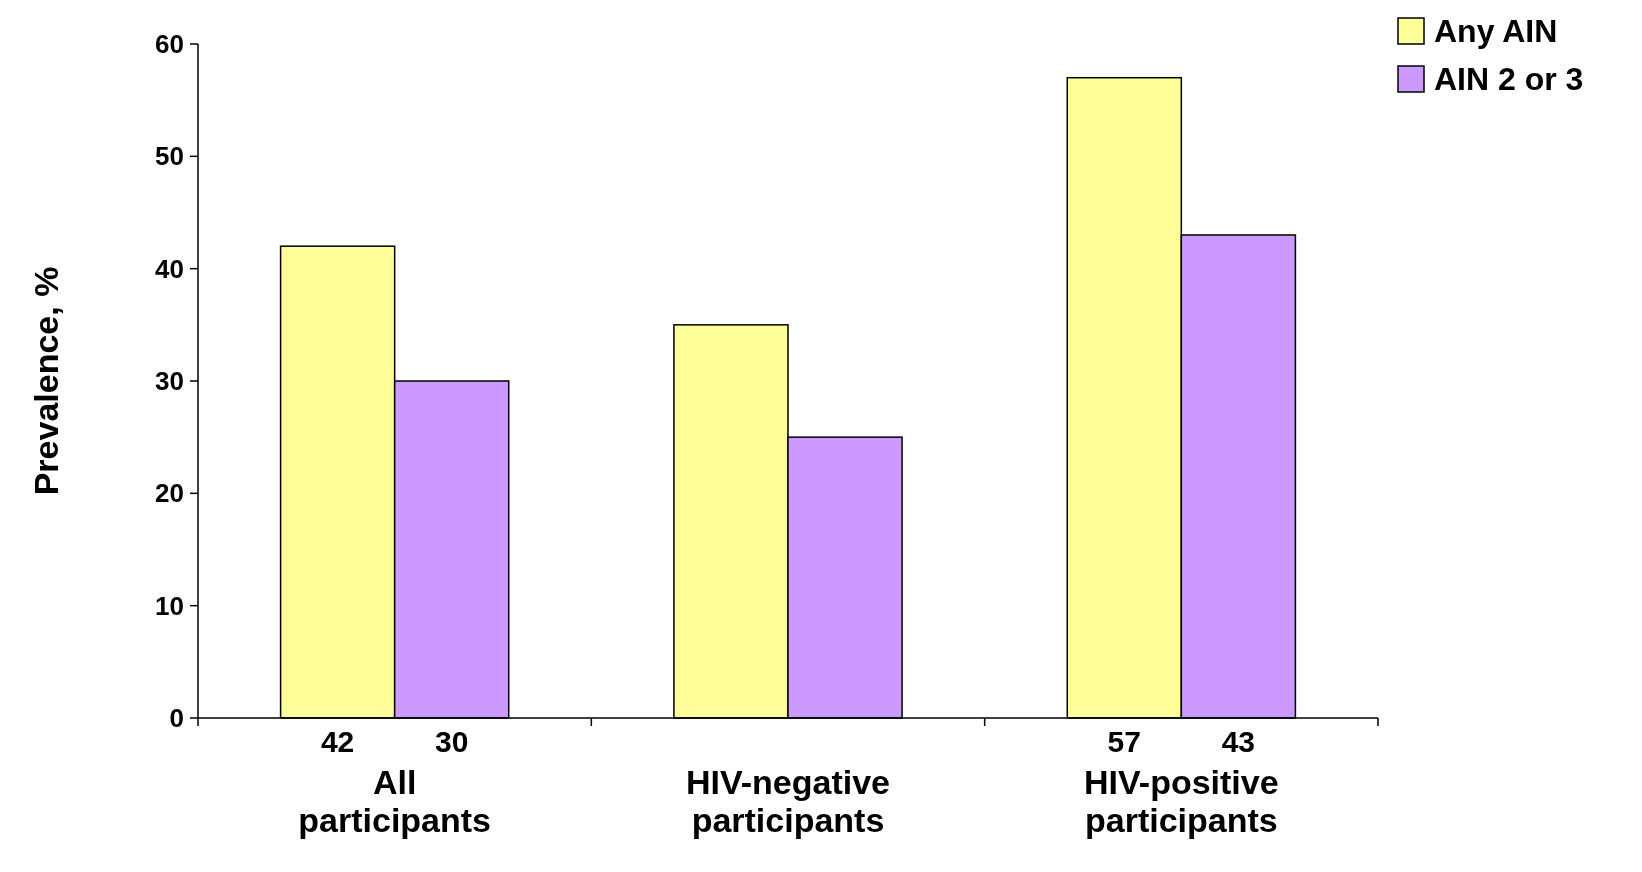 Image resolution: width=1642 pixels, height=872 pixels. I want to click on y-tick-label: 10, so click(169, 605).